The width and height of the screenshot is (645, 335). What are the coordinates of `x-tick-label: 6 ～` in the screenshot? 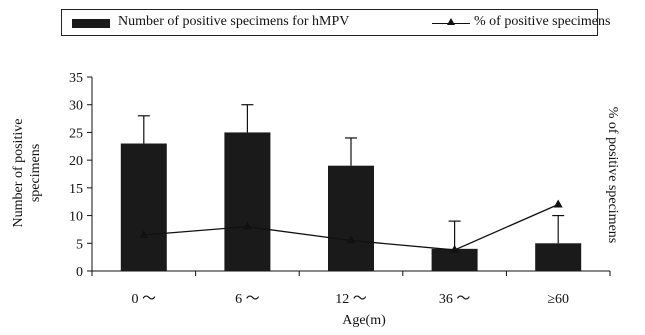 It's located at (247, 299).